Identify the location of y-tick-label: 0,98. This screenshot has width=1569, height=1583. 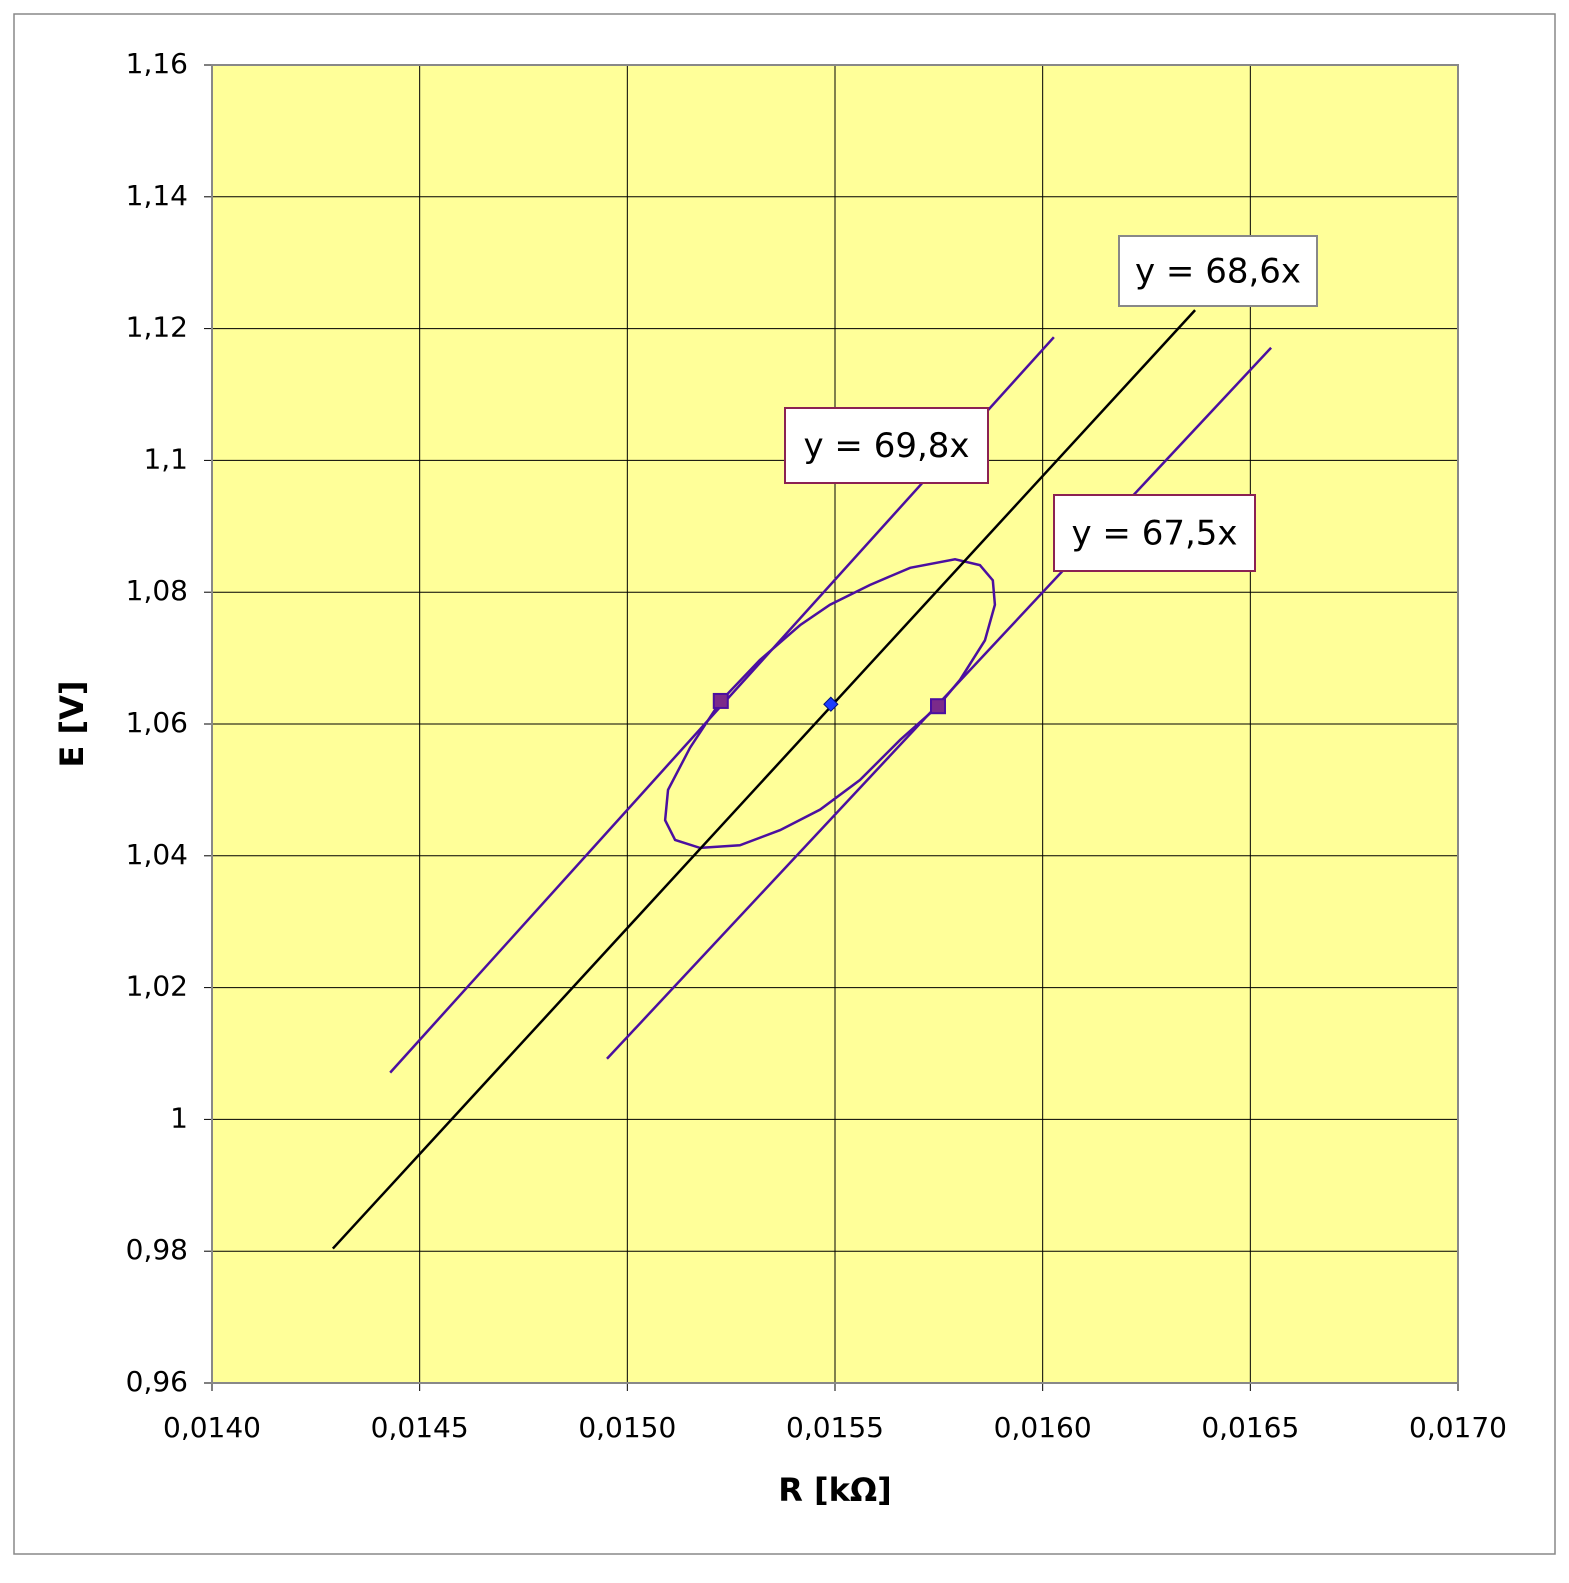
(157, 1249).